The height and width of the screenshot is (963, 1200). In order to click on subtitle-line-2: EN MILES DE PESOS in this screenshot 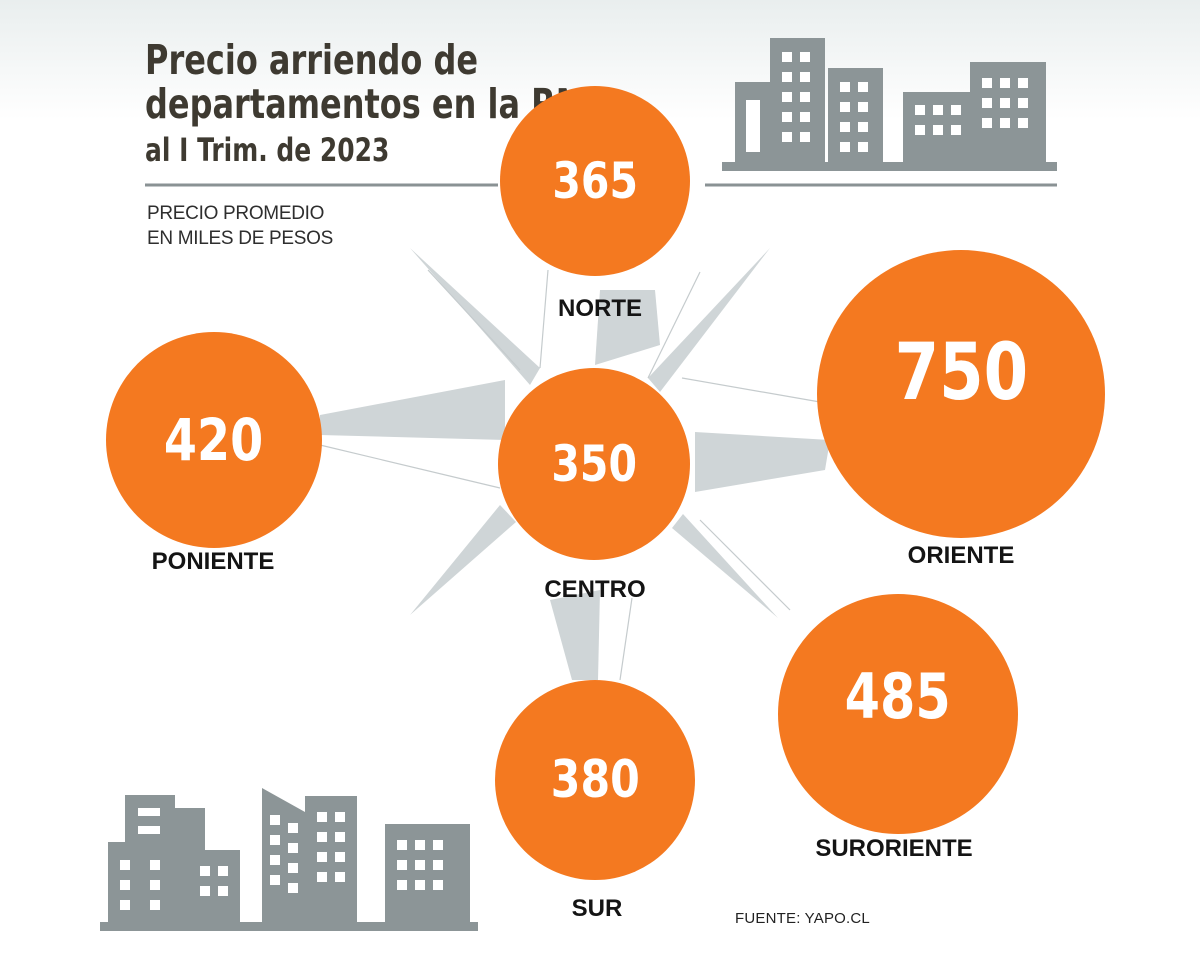, I will do `click(240, 239)`.